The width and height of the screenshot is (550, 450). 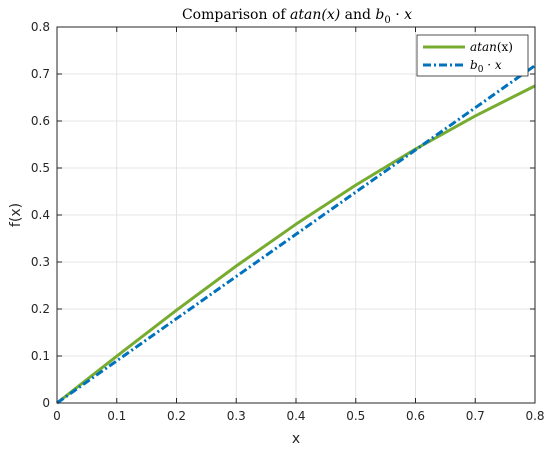 I want to click on y-tick-label: 0.8, so click(x=40, y=27).